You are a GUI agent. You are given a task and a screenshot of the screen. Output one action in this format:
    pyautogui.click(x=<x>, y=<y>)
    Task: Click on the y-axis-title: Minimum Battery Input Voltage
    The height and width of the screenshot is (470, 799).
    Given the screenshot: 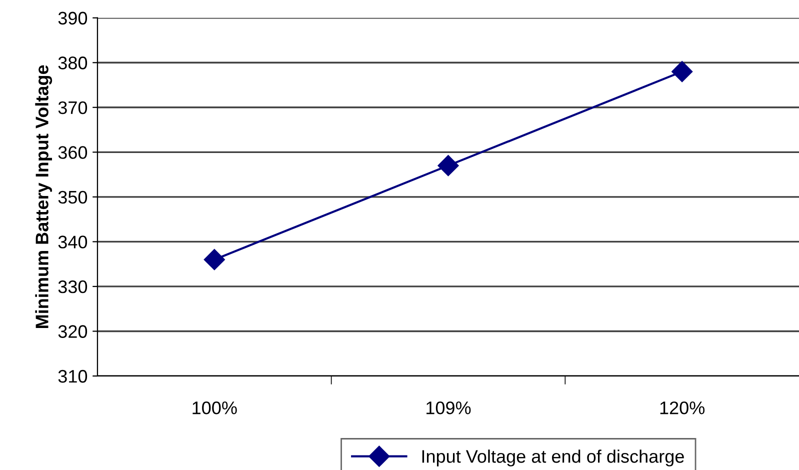 What is the action you would take?
    pyautogui.click(x=43, y=196)
    